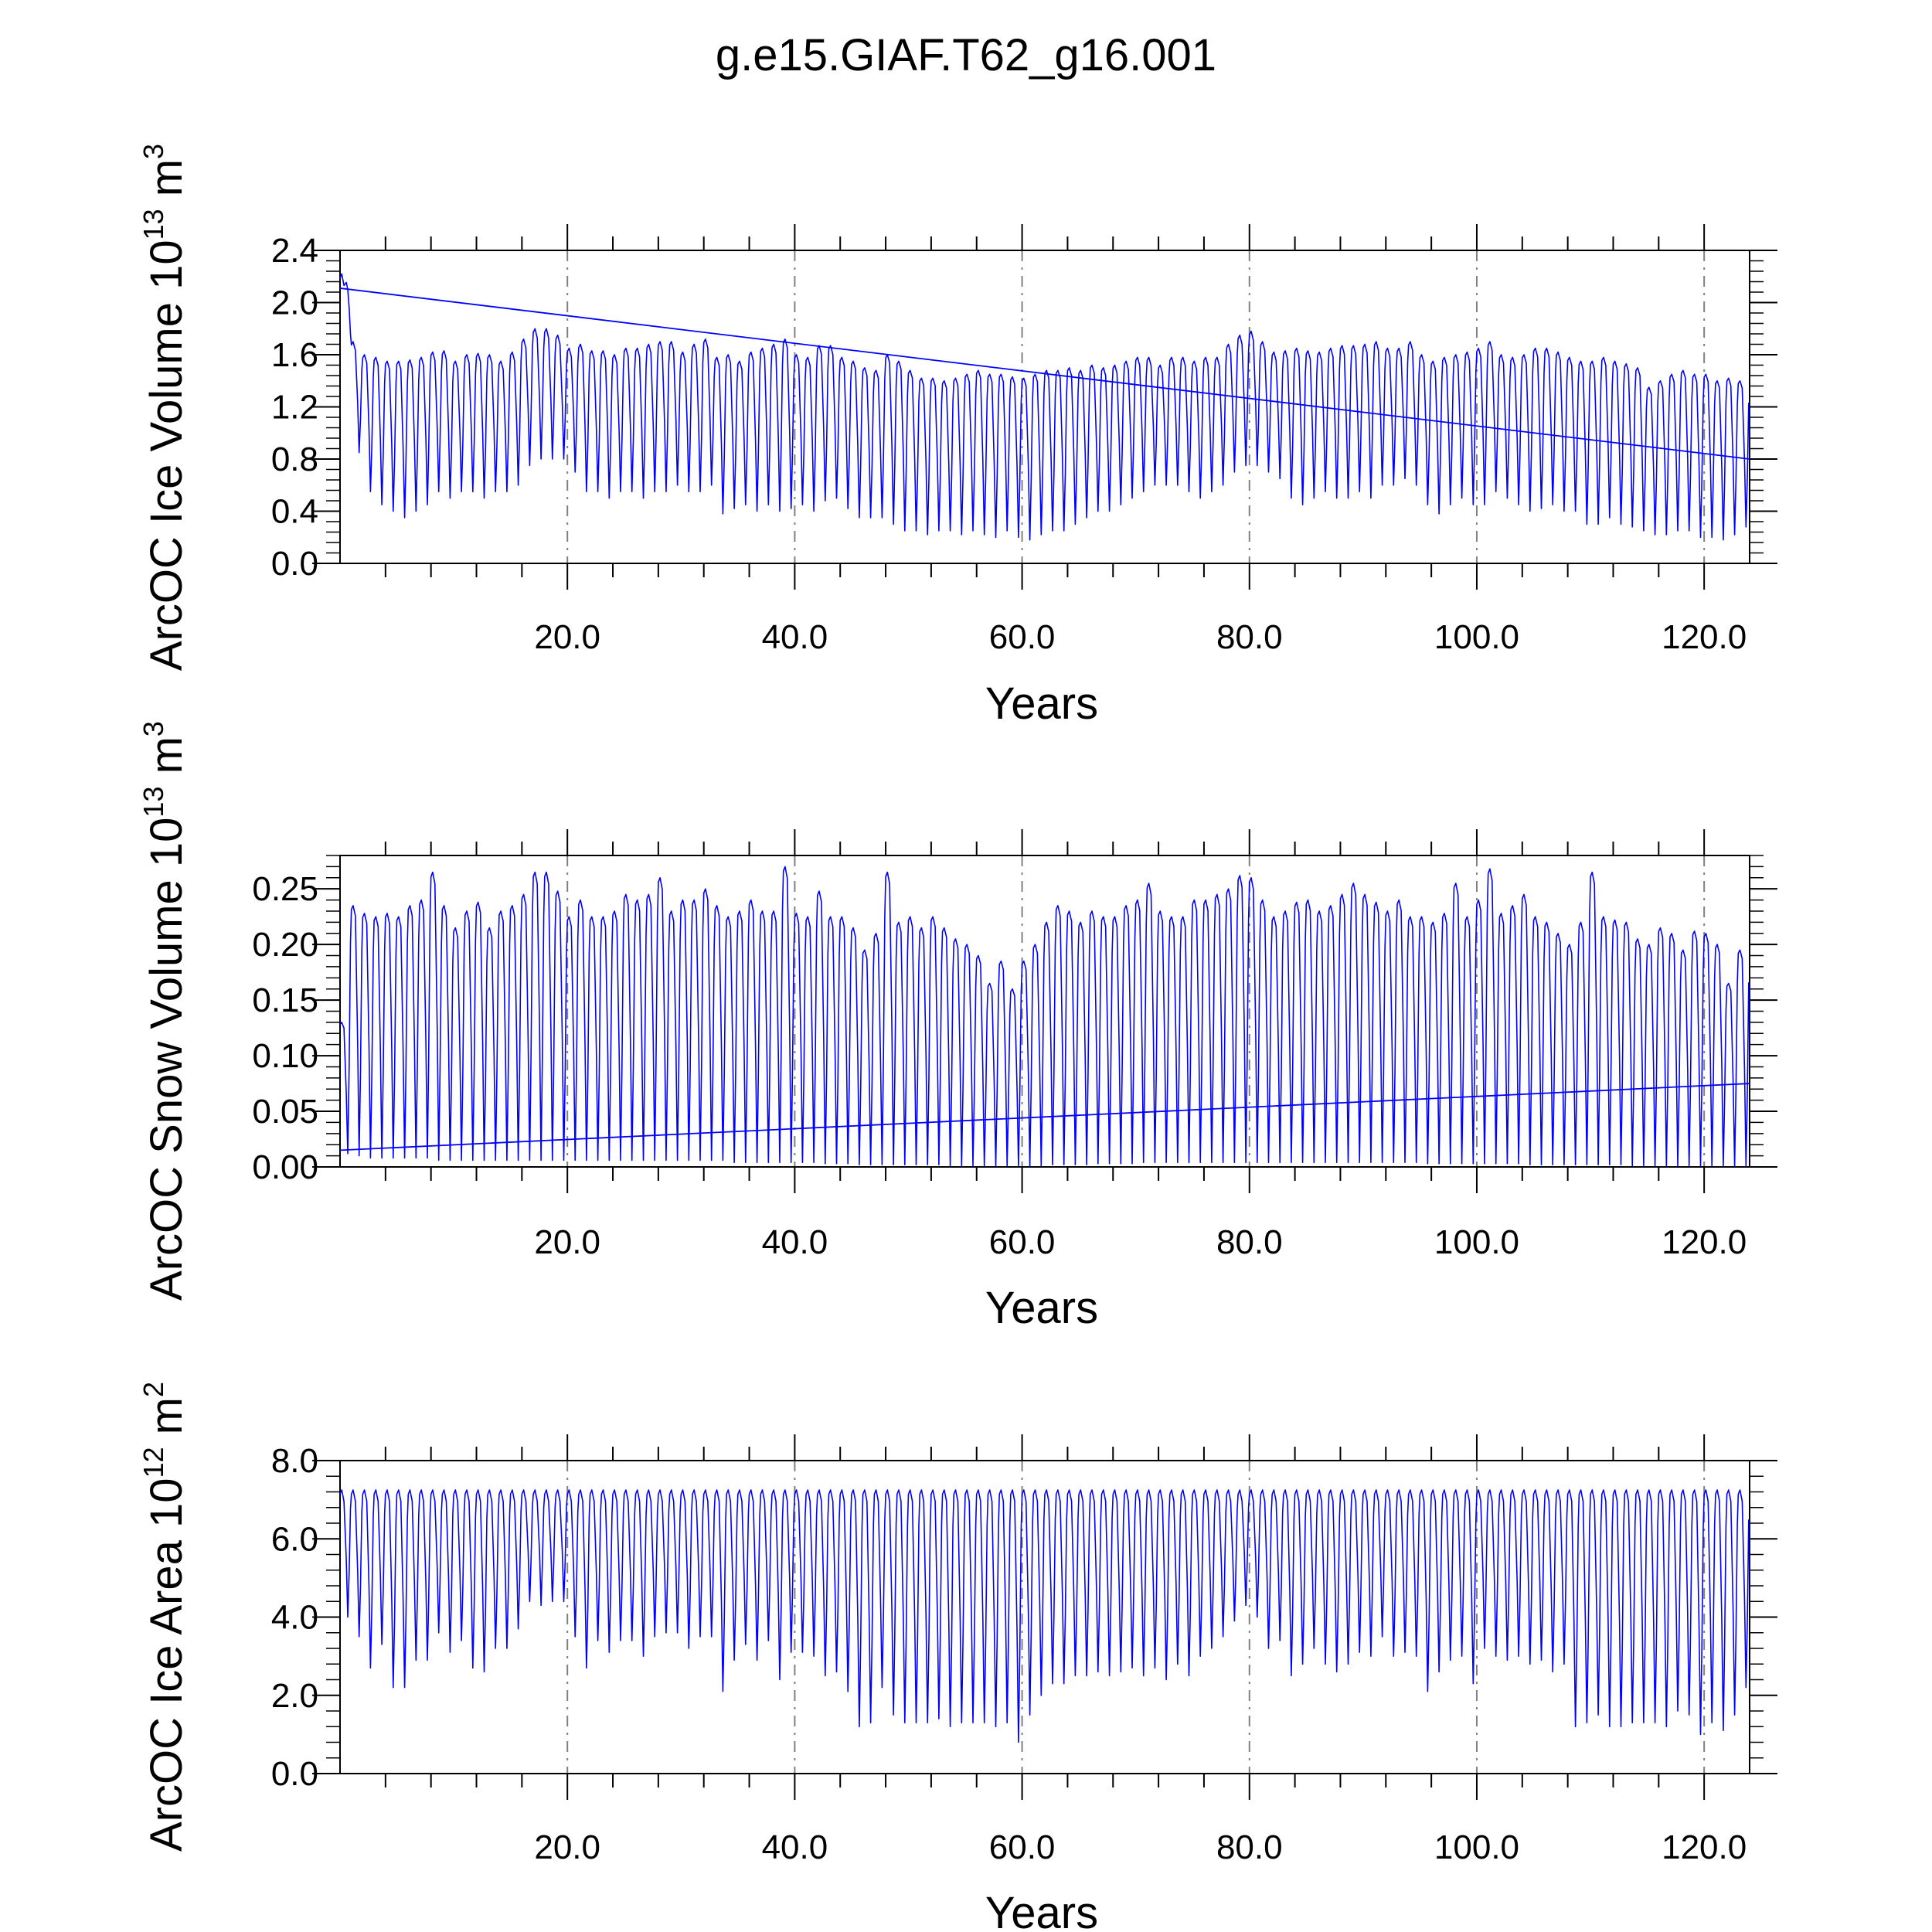 The image size is (1932, 1932). I want to click on y-tick-label: 1.6, so click(294, 355).